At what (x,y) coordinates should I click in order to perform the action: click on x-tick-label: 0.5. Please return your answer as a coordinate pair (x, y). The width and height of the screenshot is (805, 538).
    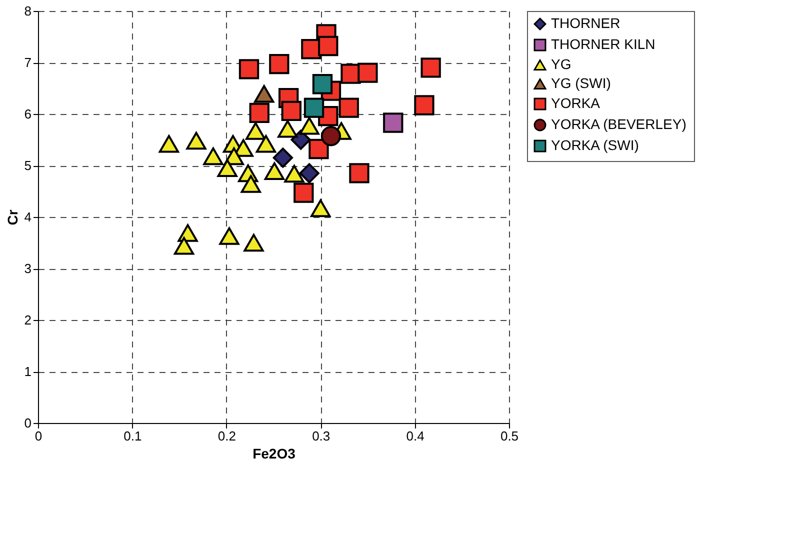
    Looking at the image, I should click on (509, 436).